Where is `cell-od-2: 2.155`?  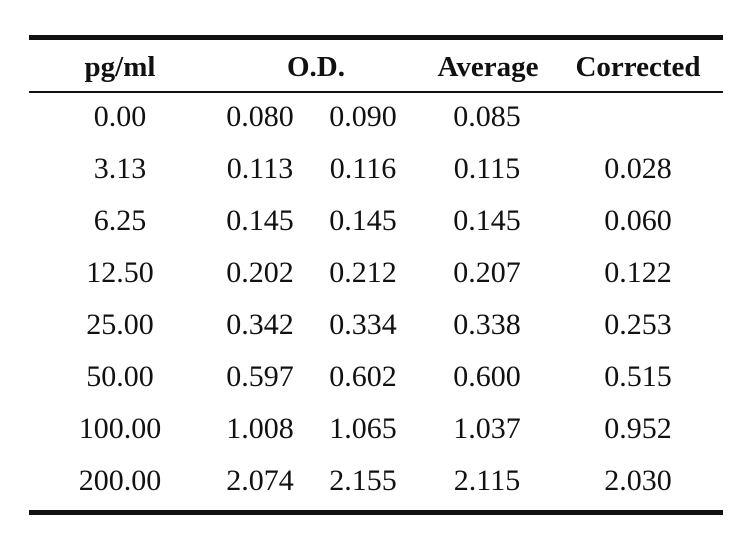 cell-od-2: 2.155 is located at coordinates (363, 480).